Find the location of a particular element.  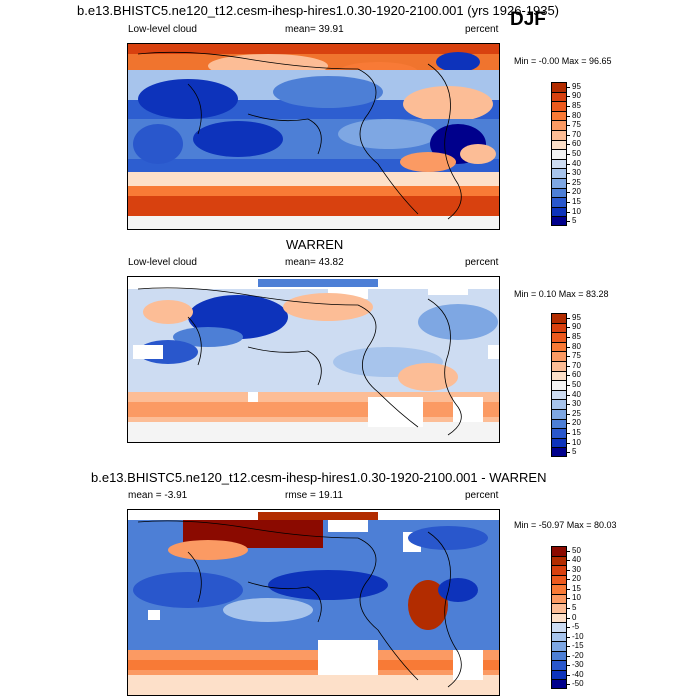

panel-obs-title: WARREN is located at coordinates (315, 244).